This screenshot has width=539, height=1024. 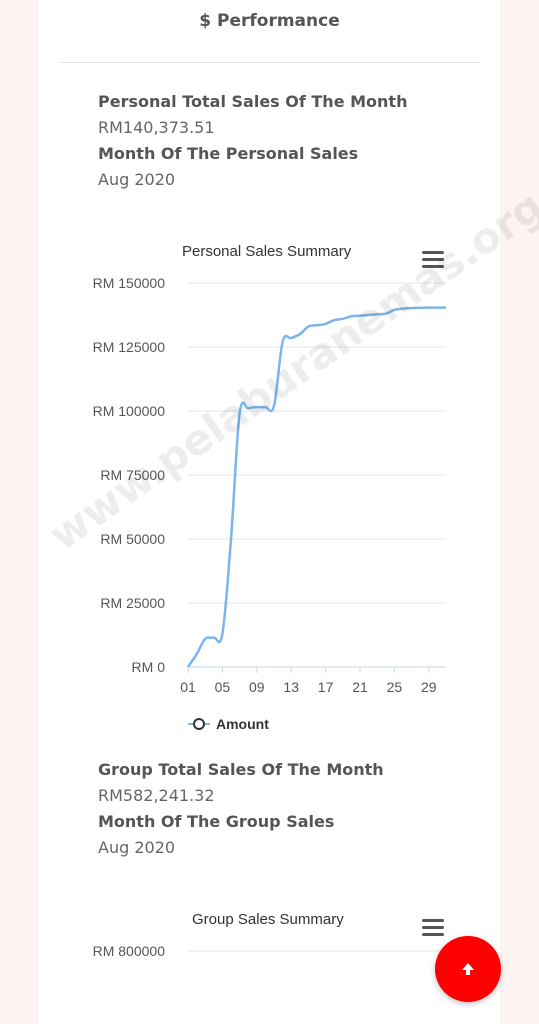 I want to click on arrow-up-icon, so click(x=468, y=969).